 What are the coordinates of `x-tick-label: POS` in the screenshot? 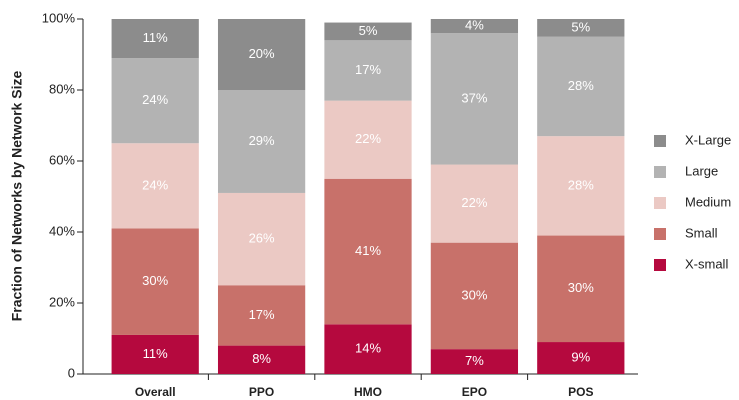 It's located at (580, 392).